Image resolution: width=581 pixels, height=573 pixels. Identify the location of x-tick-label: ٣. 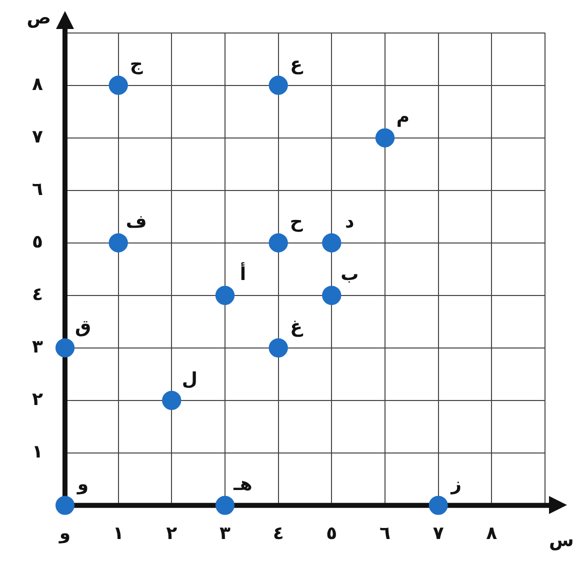
(224, 533).